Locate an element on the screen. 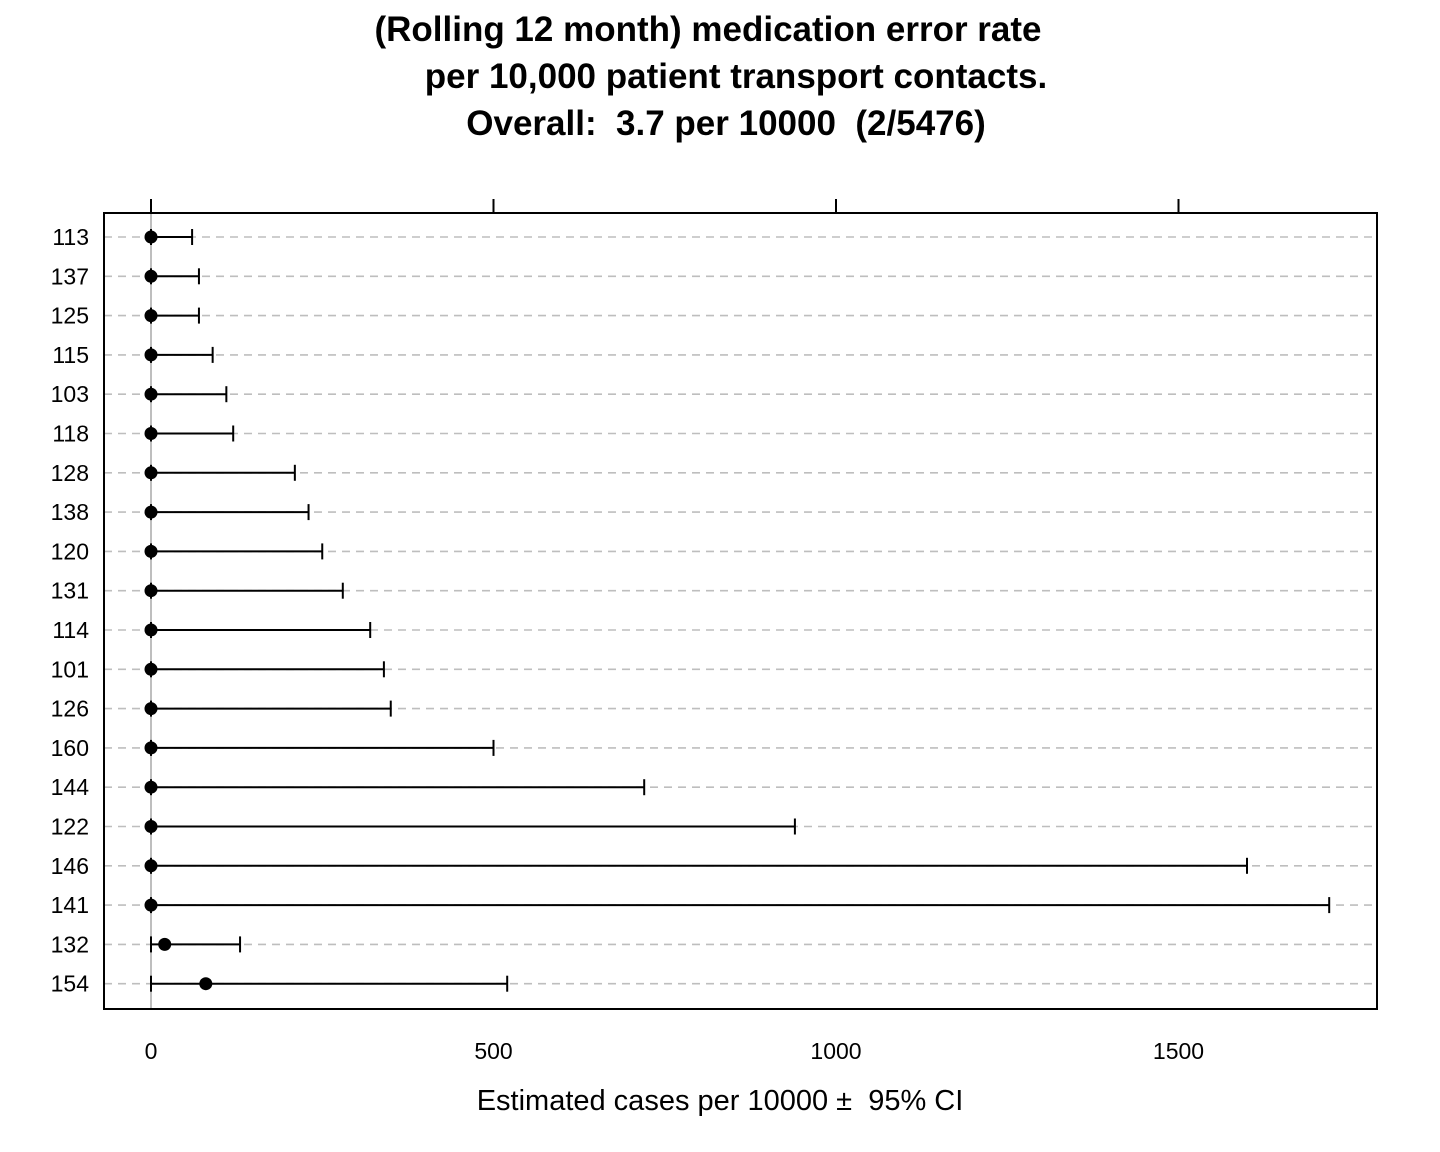 Image resolution: width=1440 pixels, height=1152 pixels. y-tick-label-132: 132 is located at coordinates (70, 944).